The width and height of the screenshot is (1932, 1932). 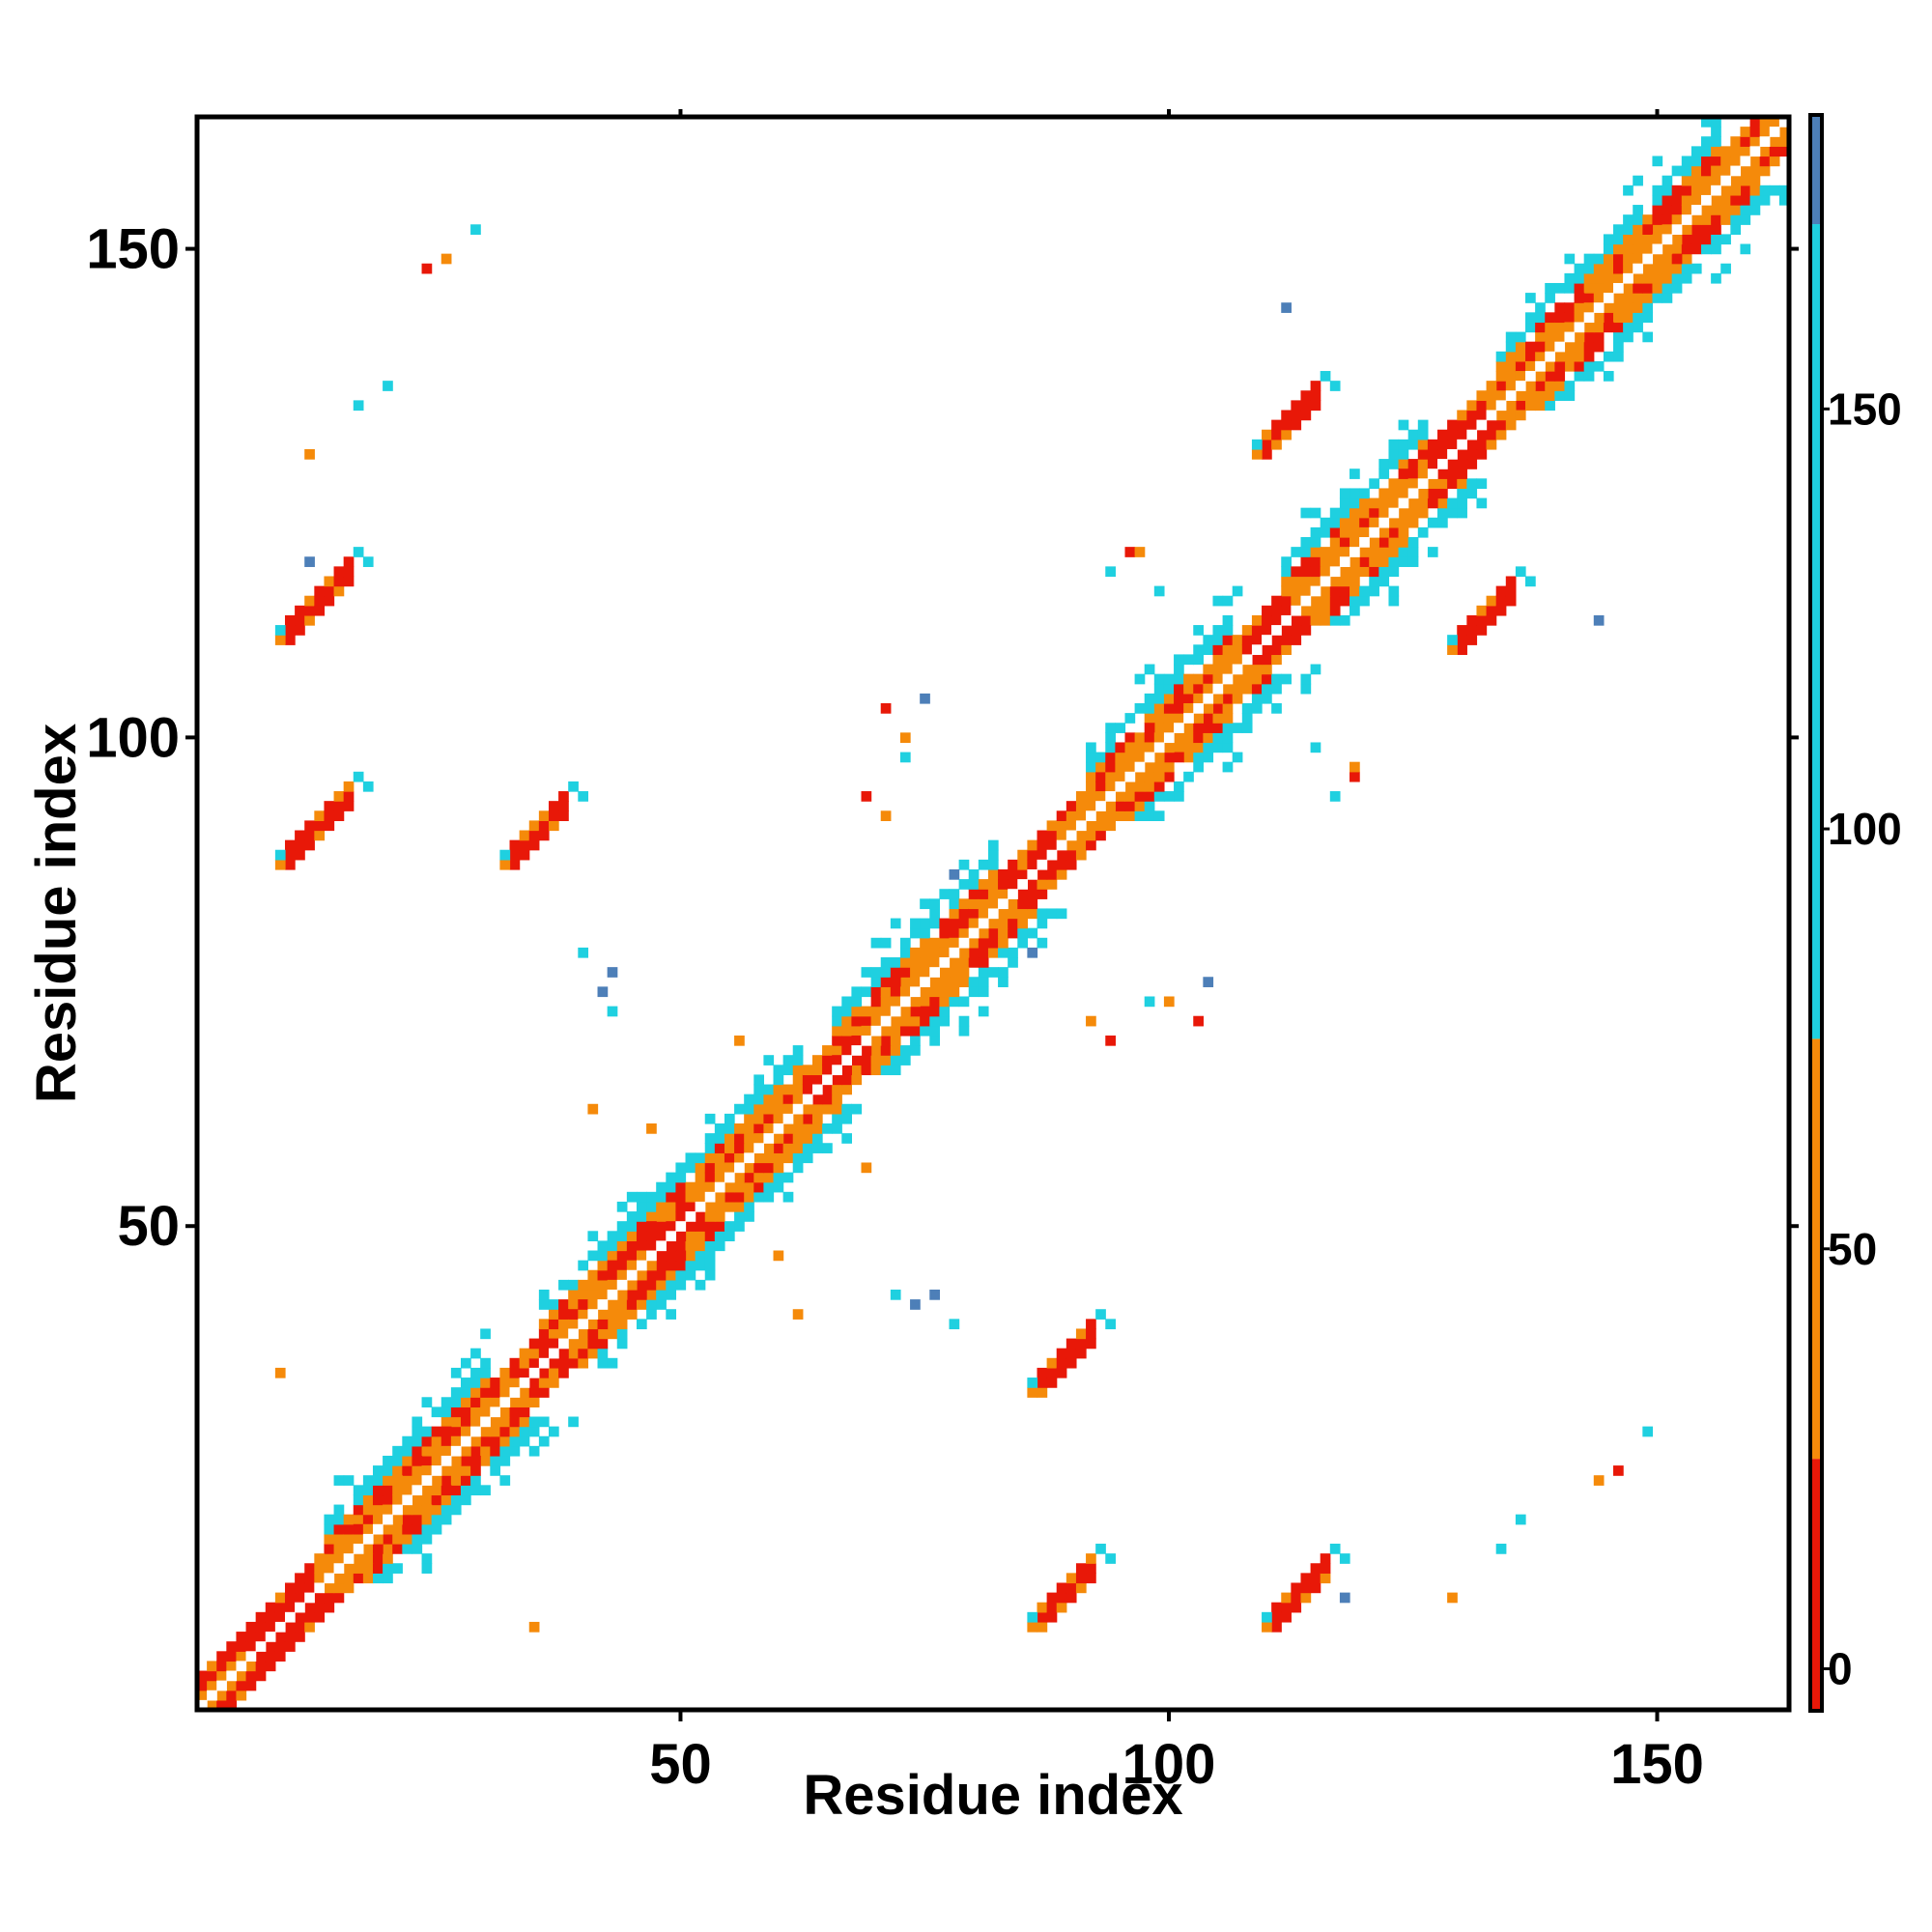 I want to click on colorbar-tick-label: 100, so click(x=1865, y=829).